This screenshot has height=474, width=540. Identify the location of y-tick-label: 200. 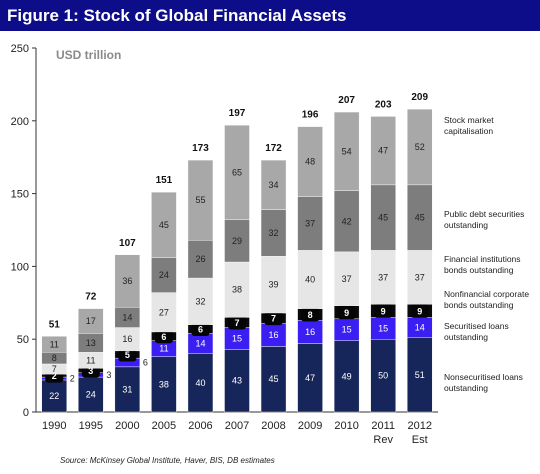
(20, 122).